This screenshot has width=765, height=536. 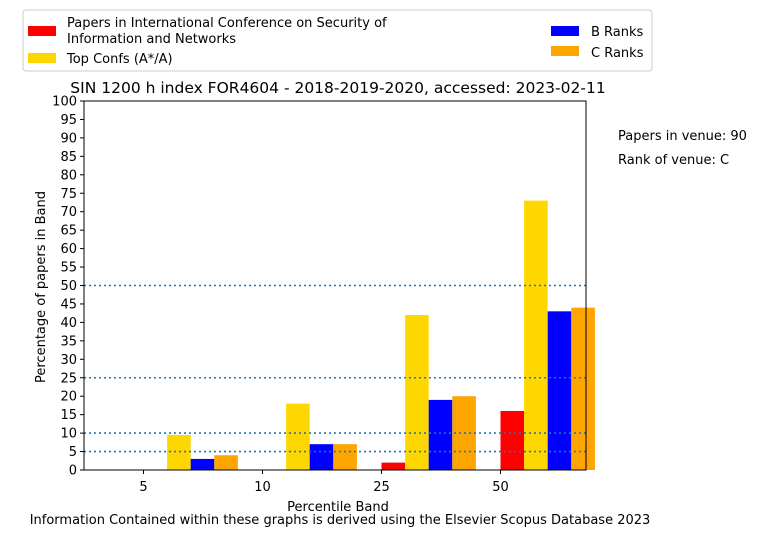 I want to click on legend-swatch-b, so click(x=565, y=31).